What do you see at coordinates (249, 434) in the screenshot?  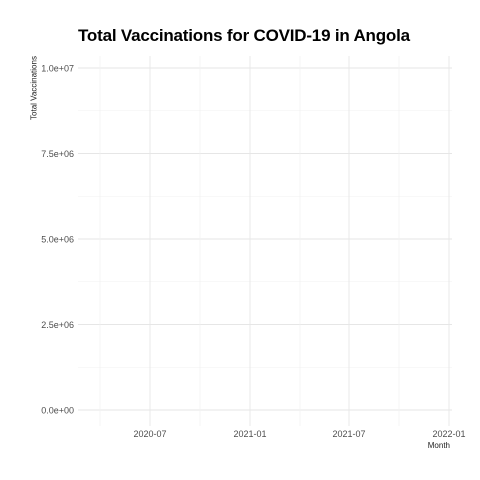 I see `x-tick-label: 2021-01` at bounding box center [249, 434].